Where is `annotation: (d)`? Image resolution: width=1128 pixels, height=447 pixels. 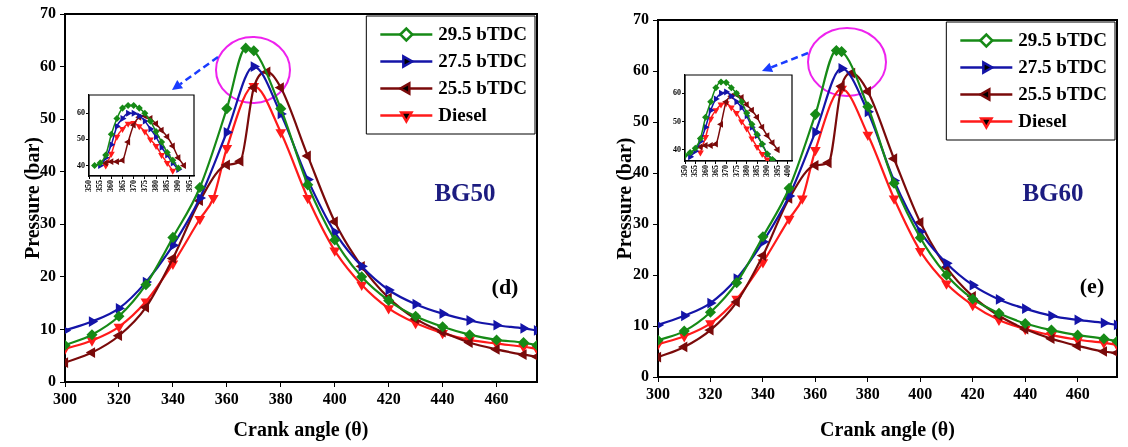 annotation: (d) is located at coordinates (505, 286).